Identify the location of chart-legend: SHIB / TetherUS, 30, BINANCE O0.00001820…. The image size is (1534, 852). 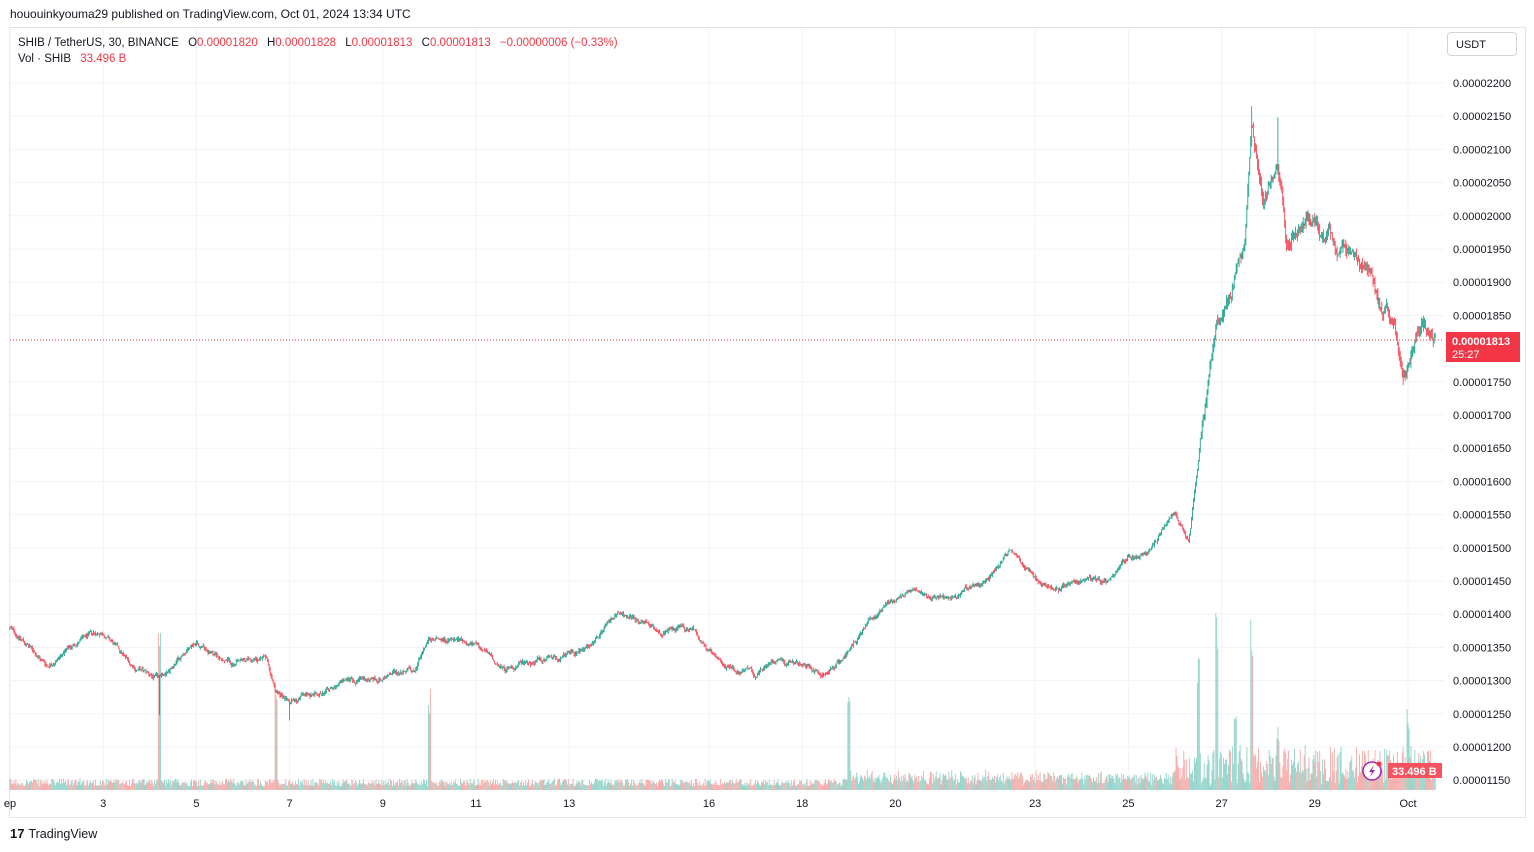
(321, 51).